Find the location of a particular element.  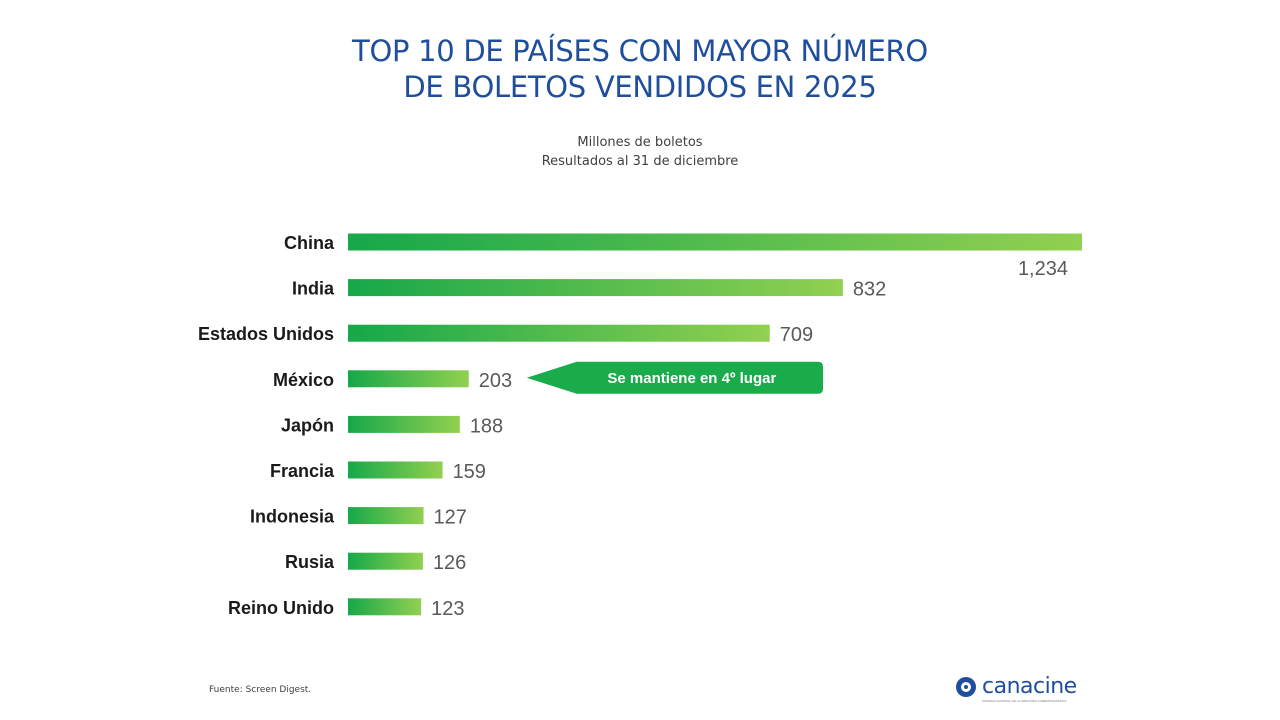

category-label: Francia is located at coordinates (302, 471).